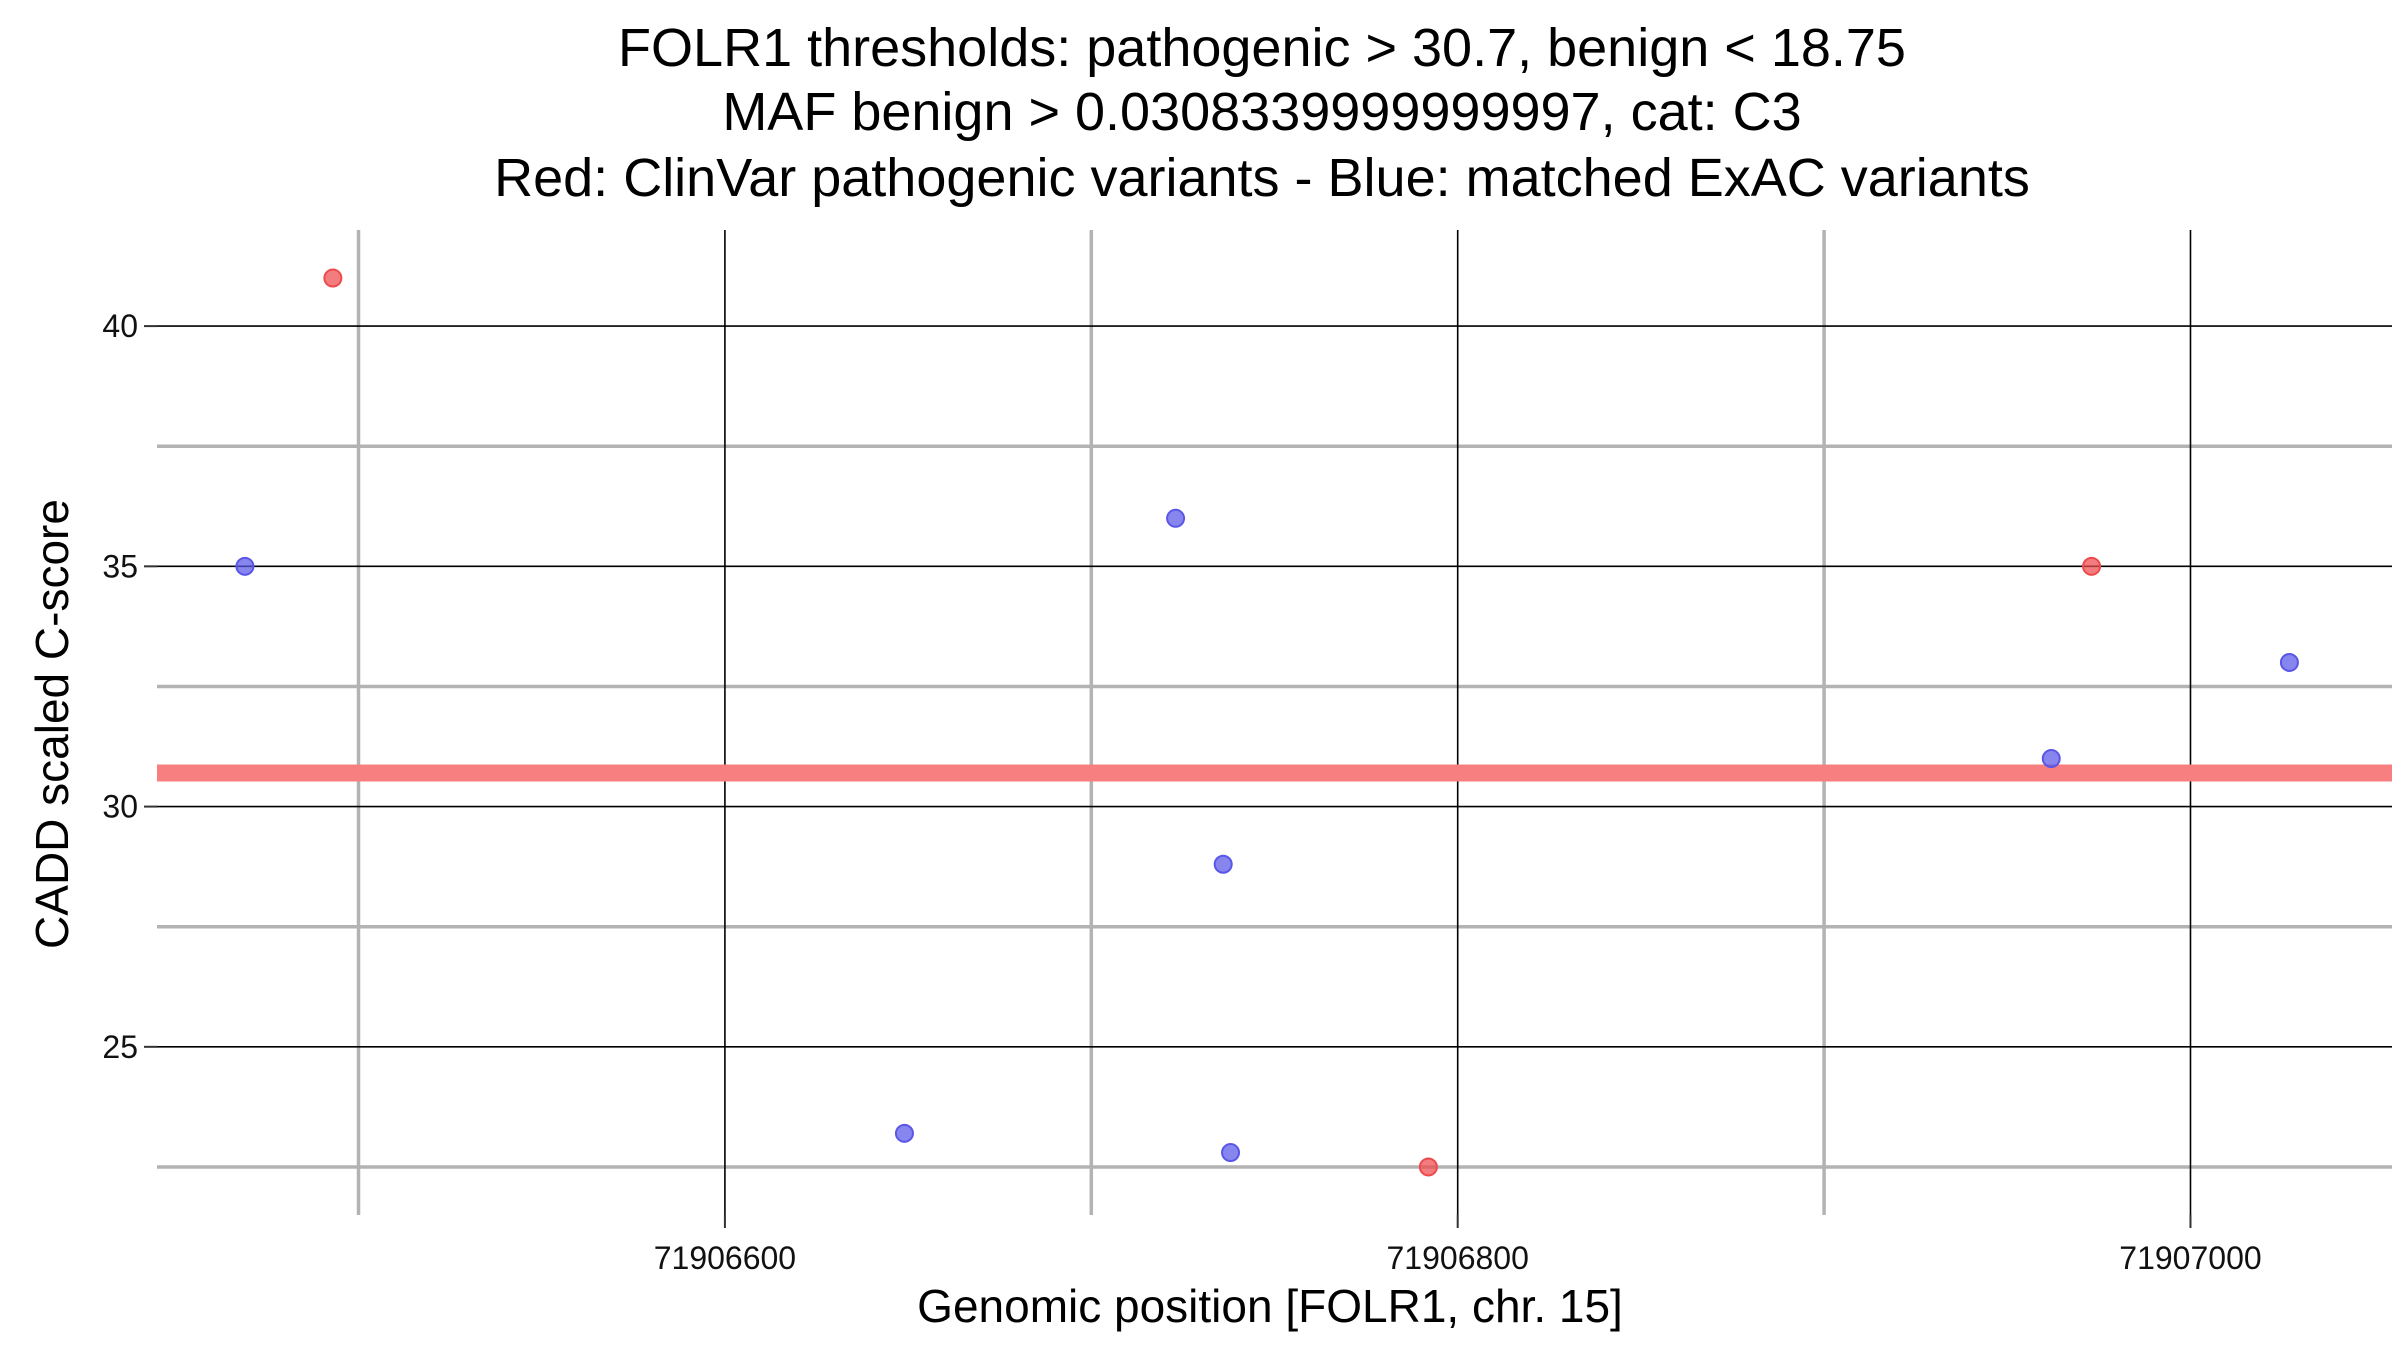  I want to click on title-line-2: MAF benign > 0.0308339999999997, cat: C3, so click(1261, 112).